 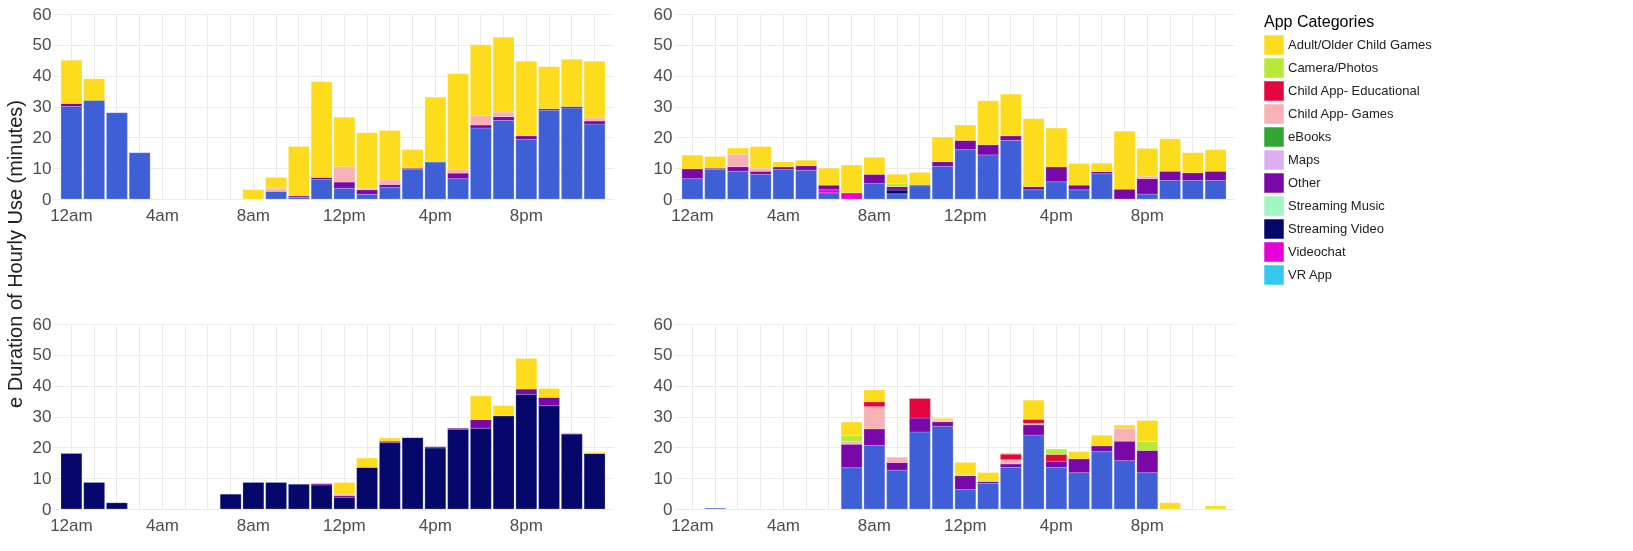 I want to click on legend-label: Other, so click(x=1305, y=182).